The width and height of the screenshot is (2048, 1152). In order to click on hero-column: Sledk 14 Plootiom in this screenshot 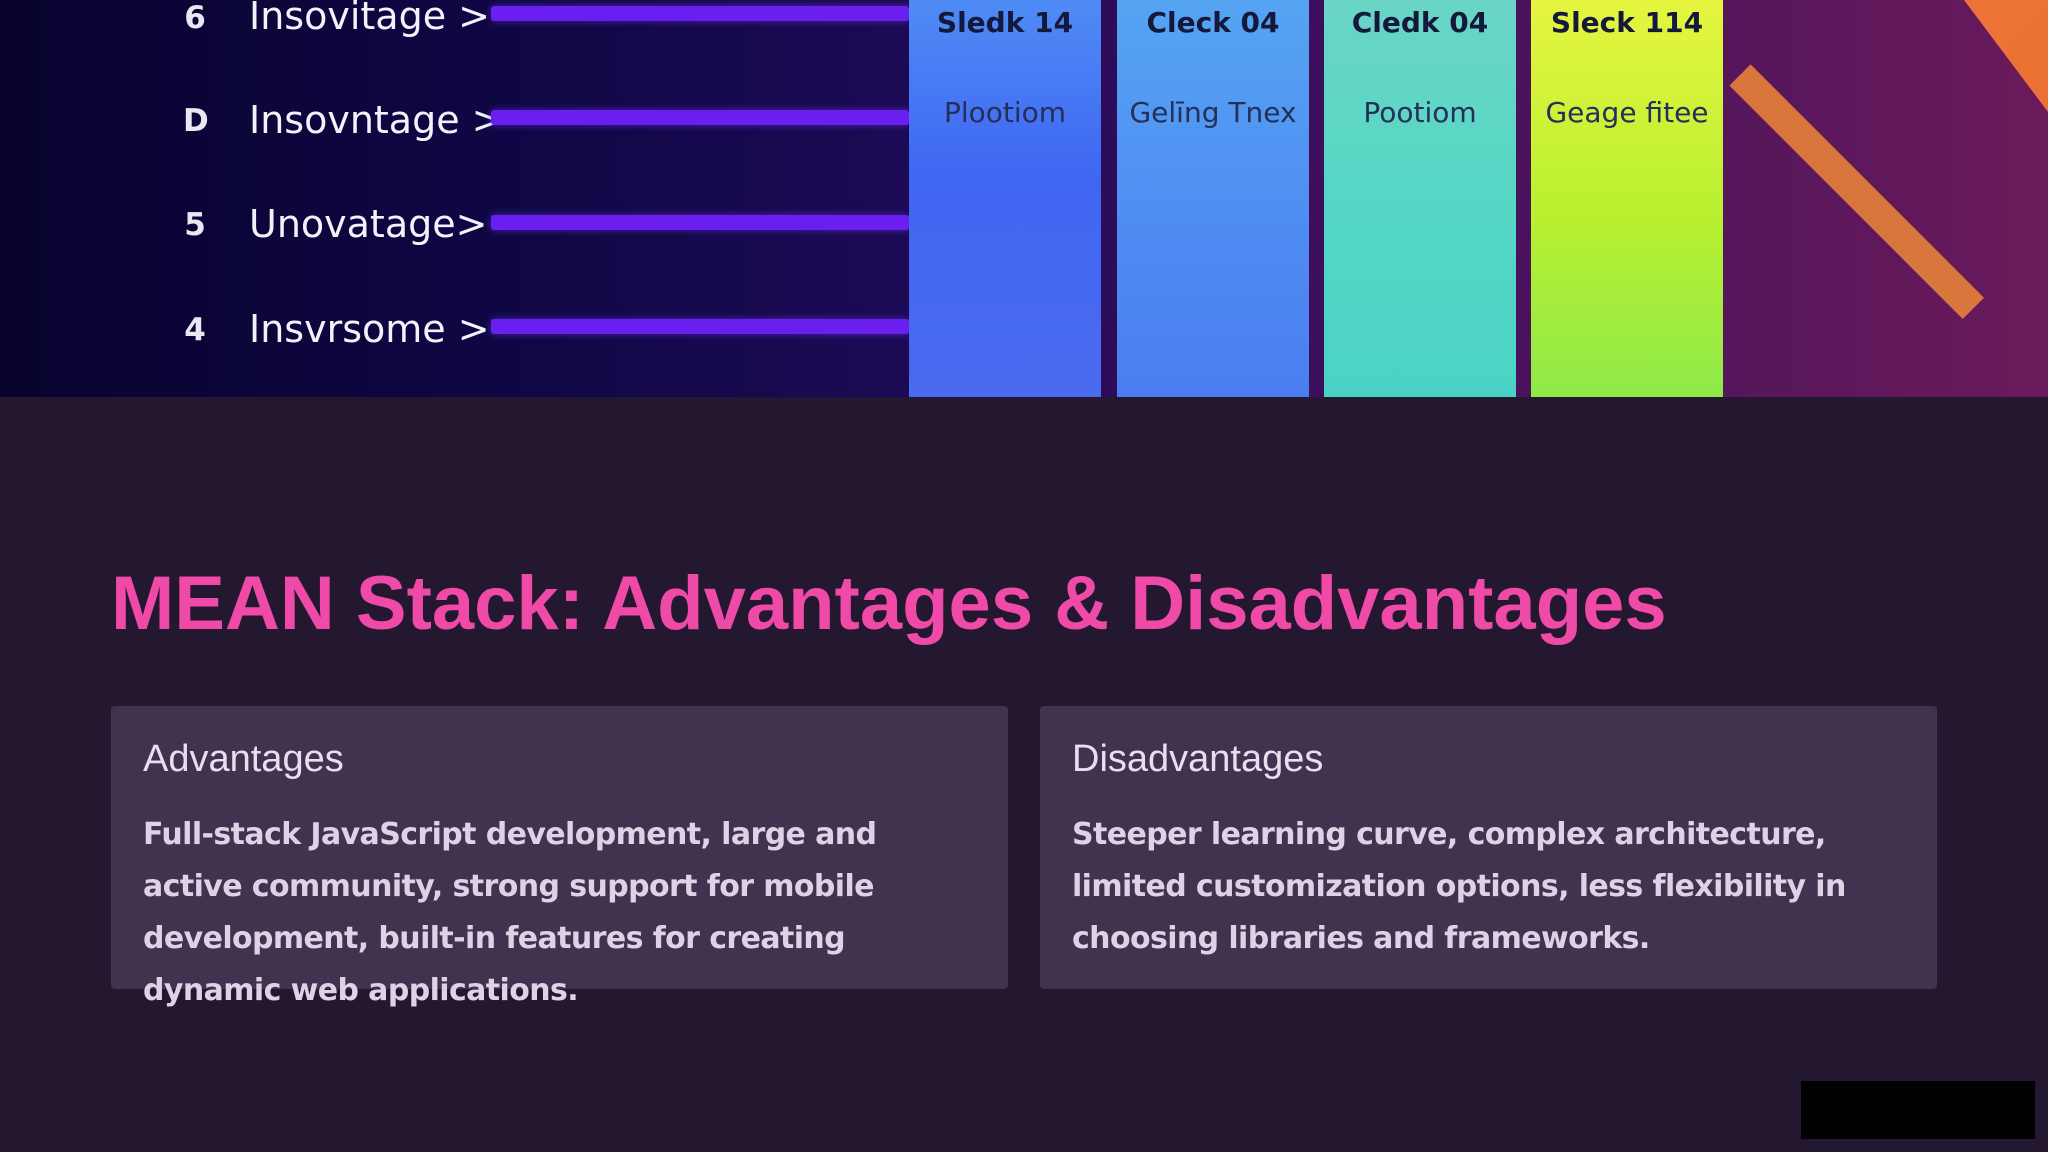, I will do `click(1005, 198)`.